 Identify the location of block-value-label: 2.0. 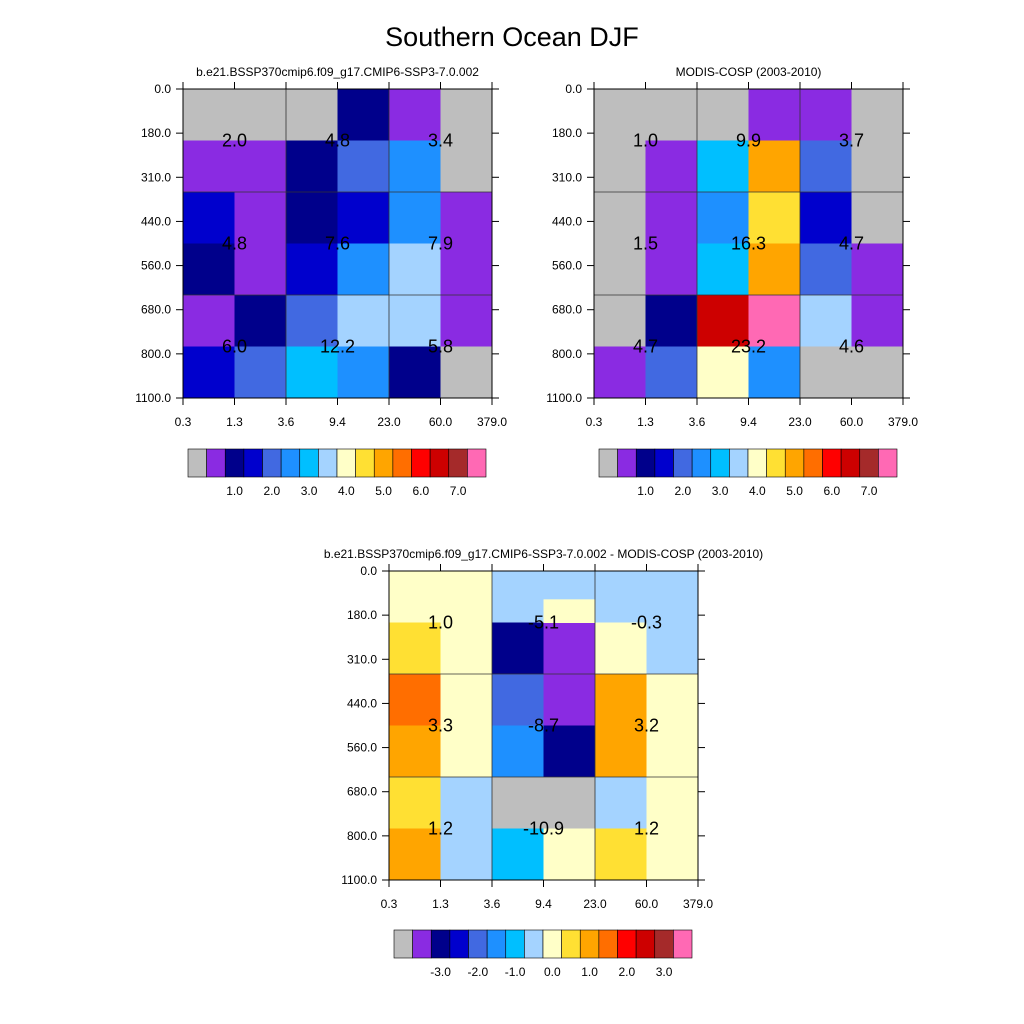
(234, 141).